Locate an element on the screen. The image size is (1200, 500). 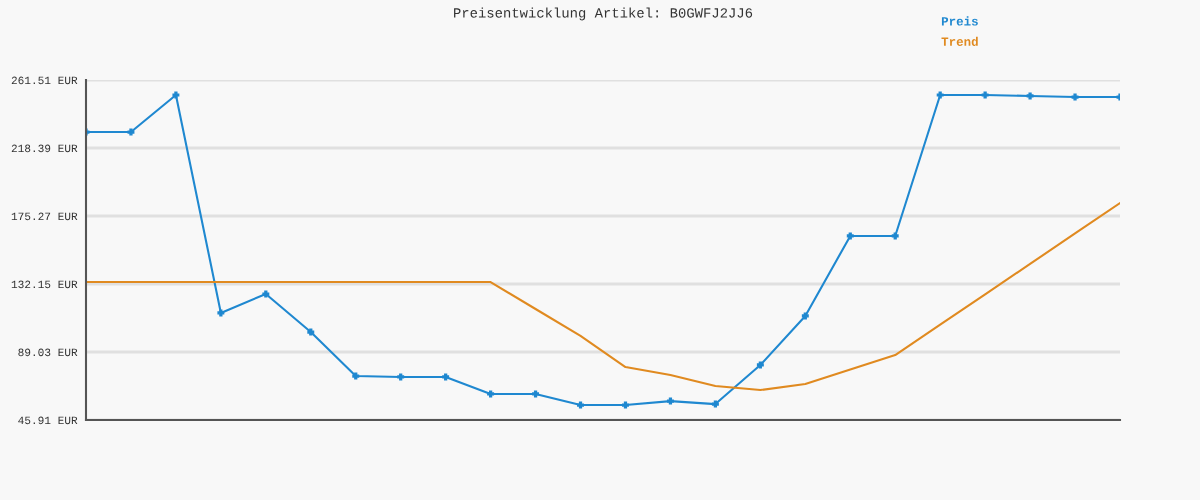
y-tick-label: 45.91 EUR is located at coordinates (48, 420).